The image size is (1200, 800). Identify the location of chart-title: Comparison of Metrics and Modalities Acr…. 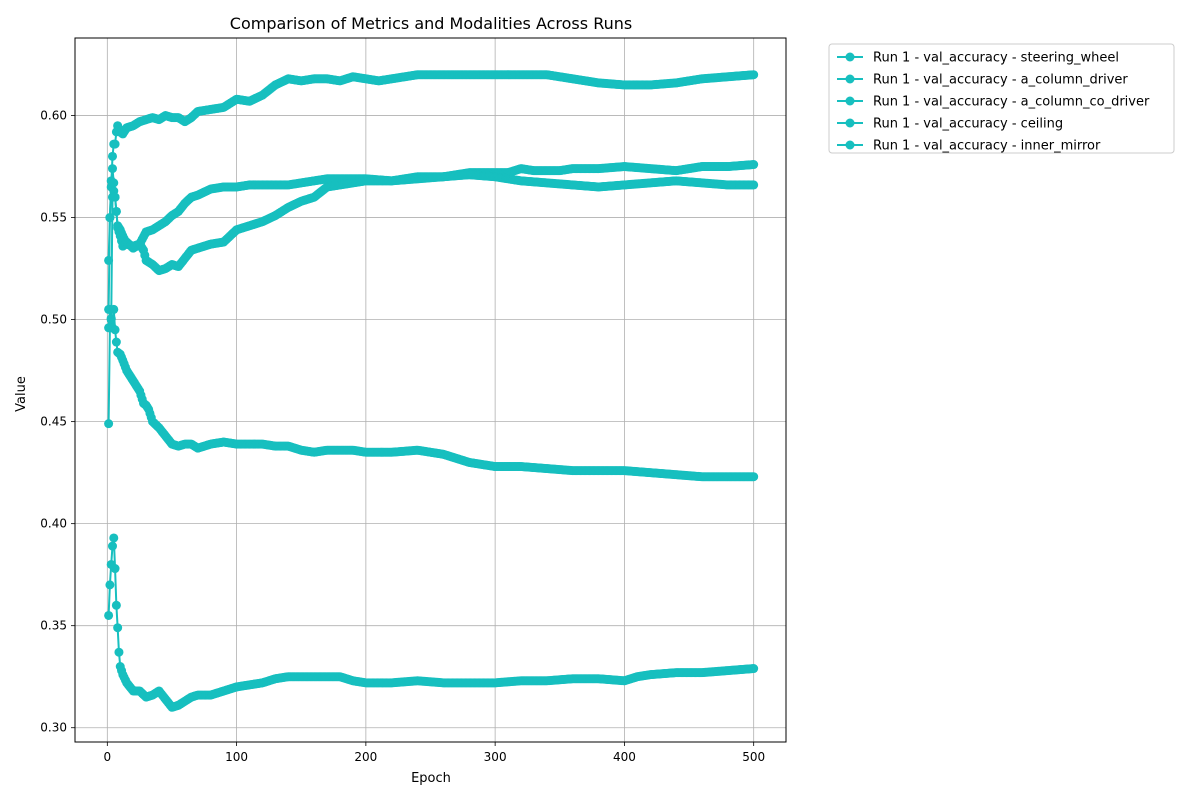
(431, 23).